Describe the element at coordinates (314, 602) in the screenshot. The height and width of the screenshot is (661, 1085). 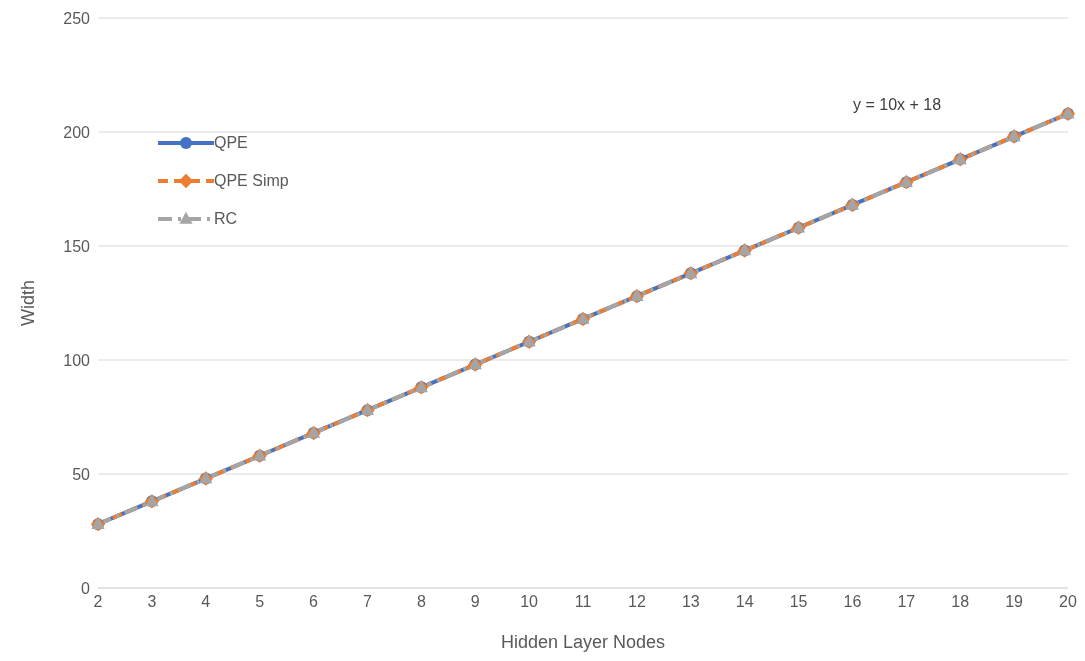
I see `x-tick-label: 6` at that location.